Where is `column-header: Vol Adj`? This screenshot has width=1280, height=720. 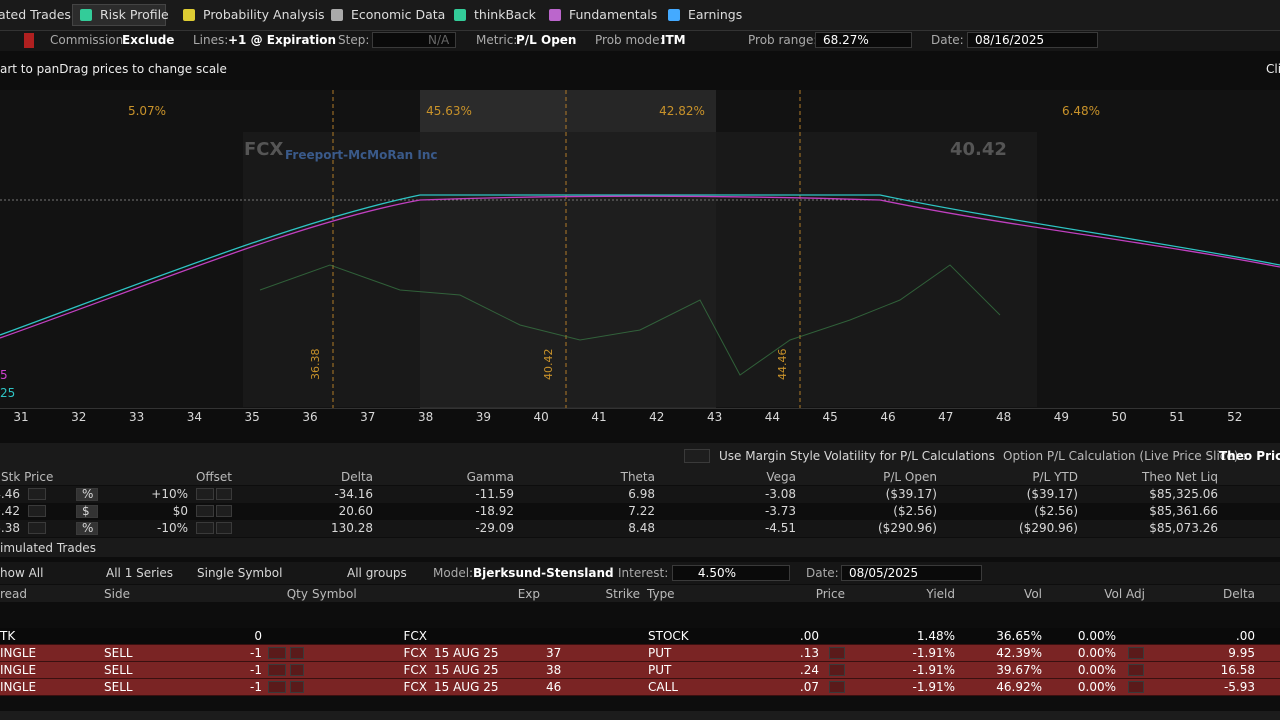
column-header: Vol Adj is located at coordinates (1124, 594).